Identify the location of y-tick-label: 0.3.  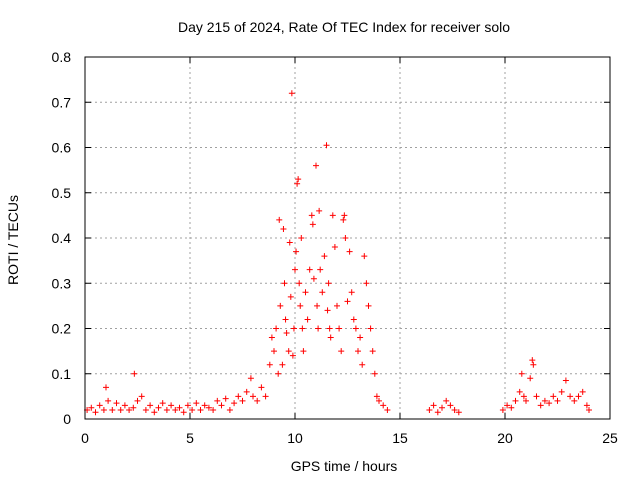
(62, 283).